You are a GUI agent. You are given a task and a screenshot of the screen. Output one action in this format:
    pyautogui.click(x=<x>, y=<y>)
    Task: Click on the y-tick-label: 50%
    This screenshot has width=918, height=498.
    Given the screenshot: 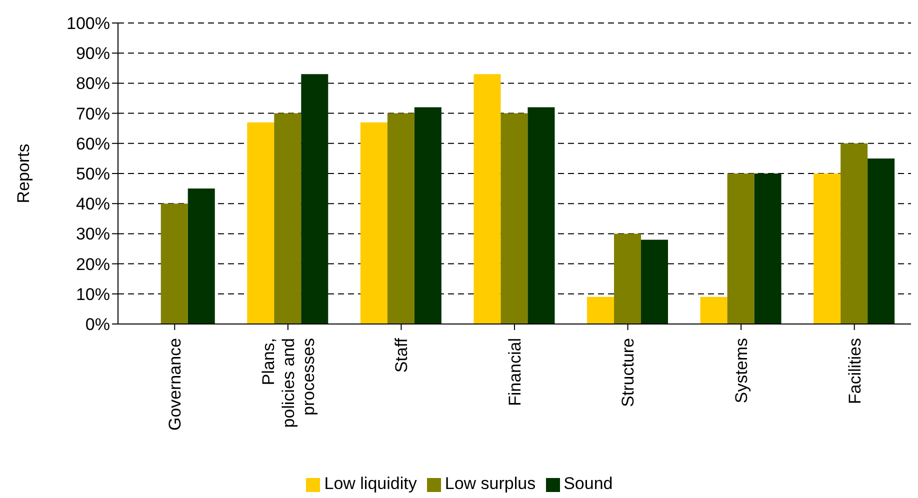 What is the action you would take?
    pyautogui.click(x=93, y=174)
    